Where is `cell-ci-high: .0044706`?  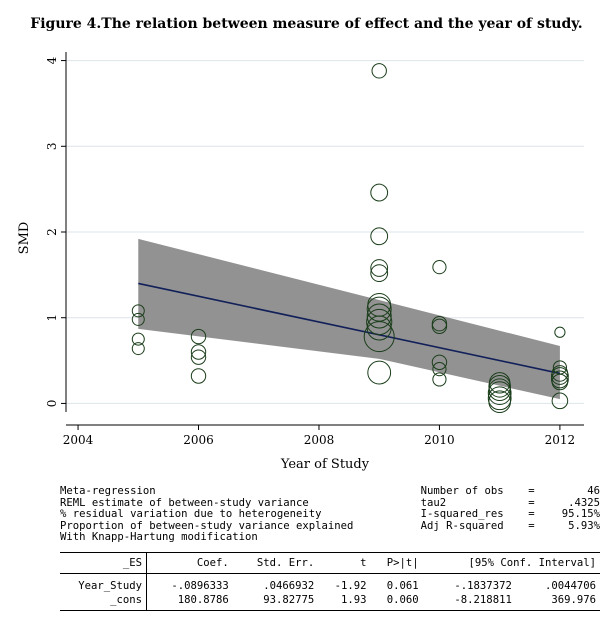
cell-ci-high: .0044706 is located at coordinates (570, 586).